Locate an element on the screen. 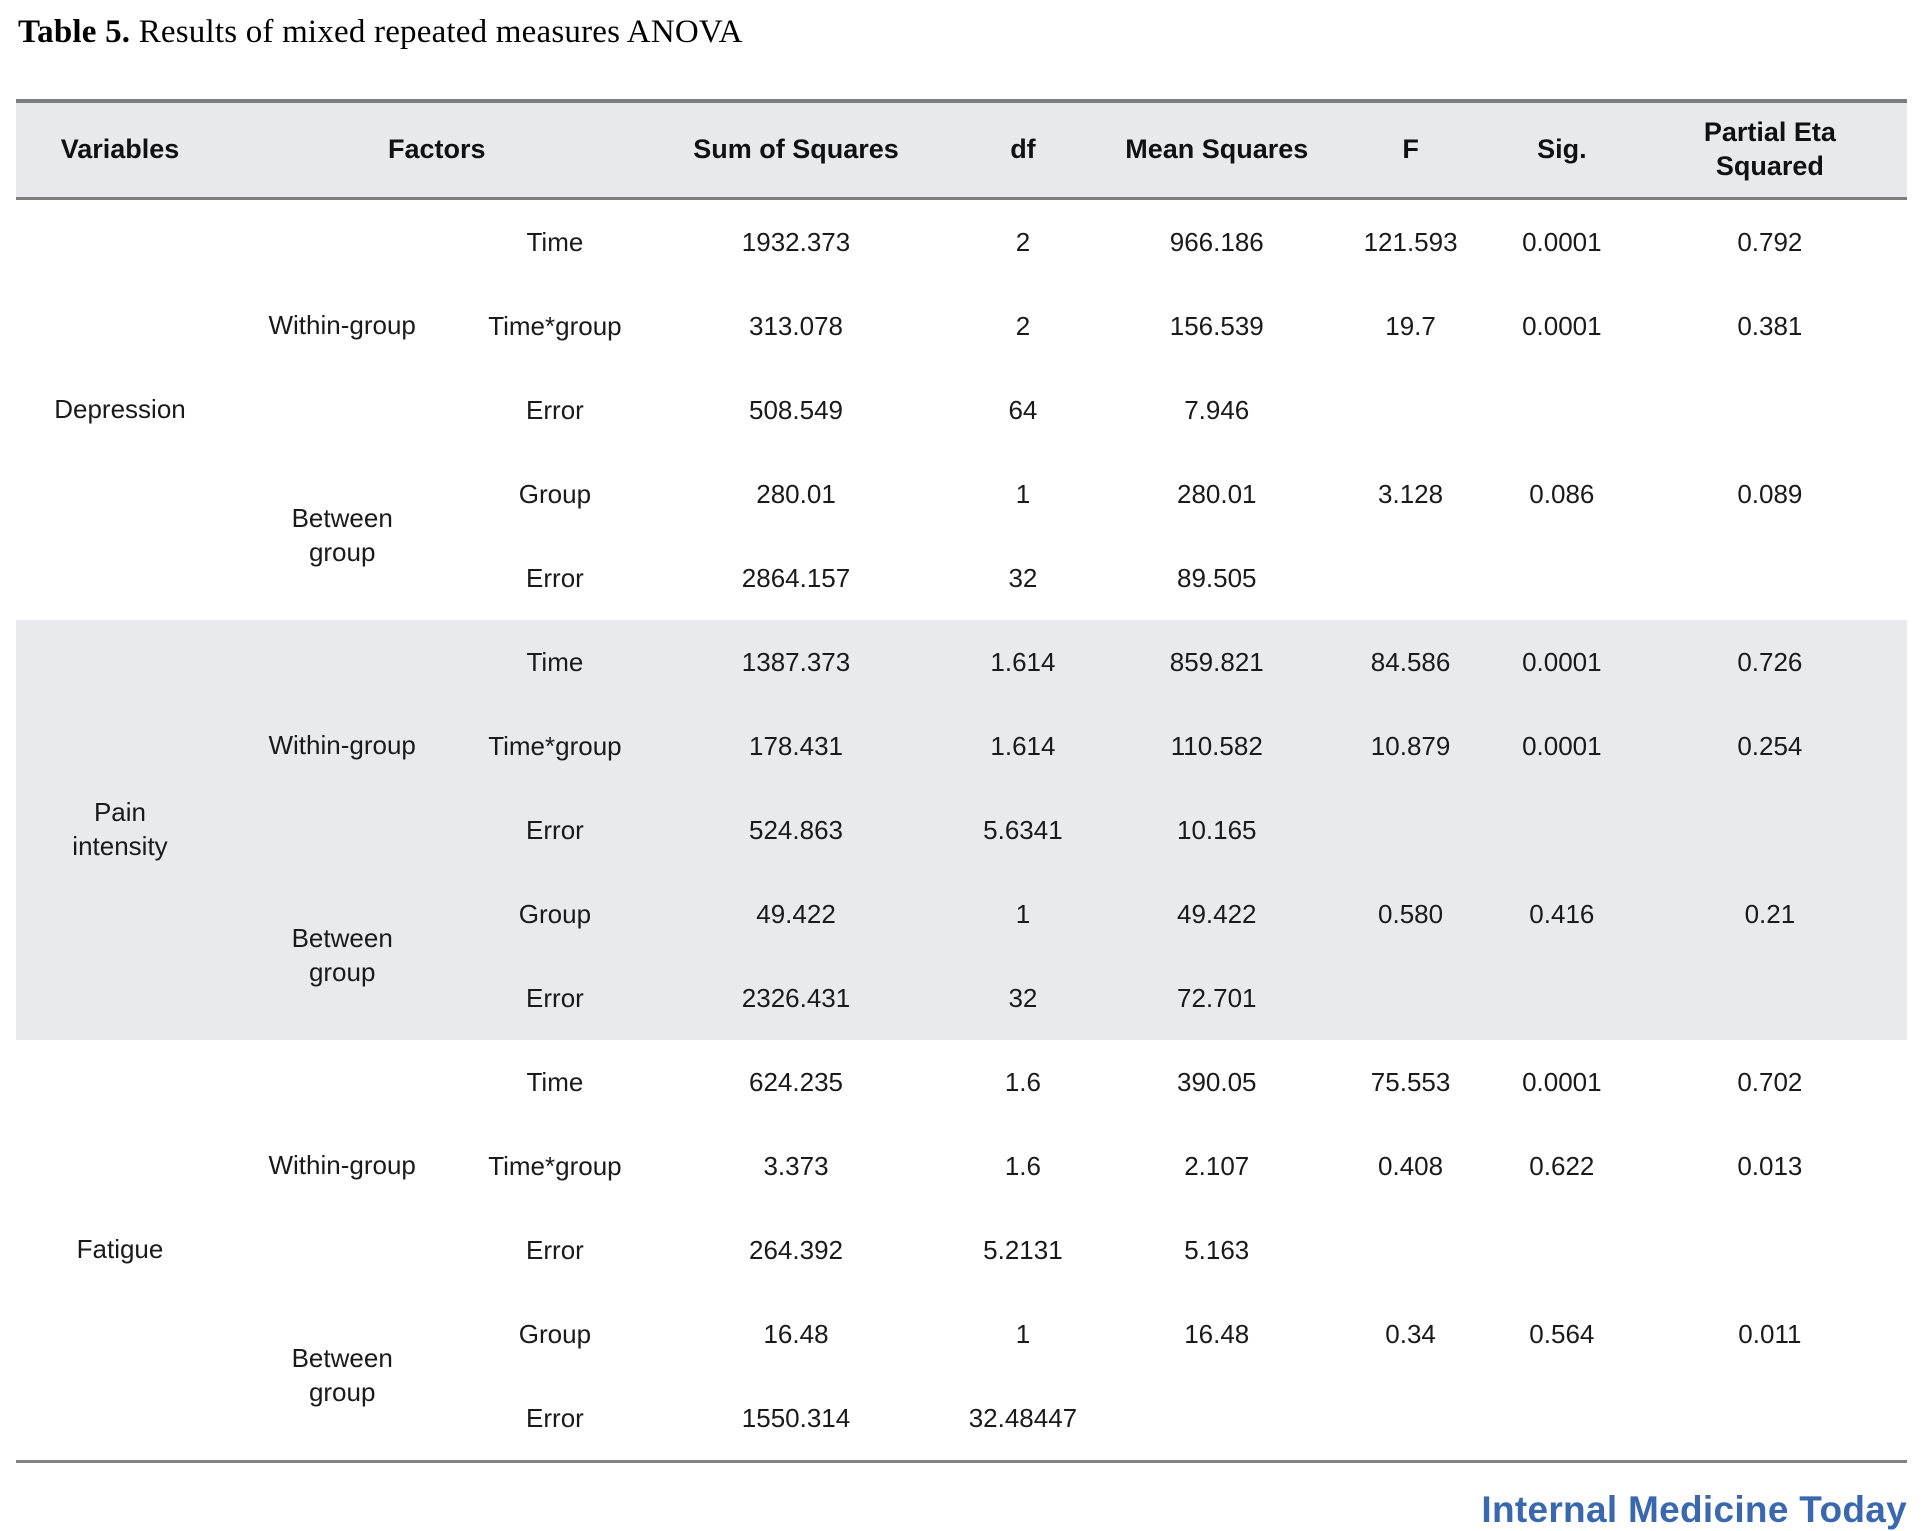  sum-of-squares-cell: 49.422 is located at coordinates (796, 914).